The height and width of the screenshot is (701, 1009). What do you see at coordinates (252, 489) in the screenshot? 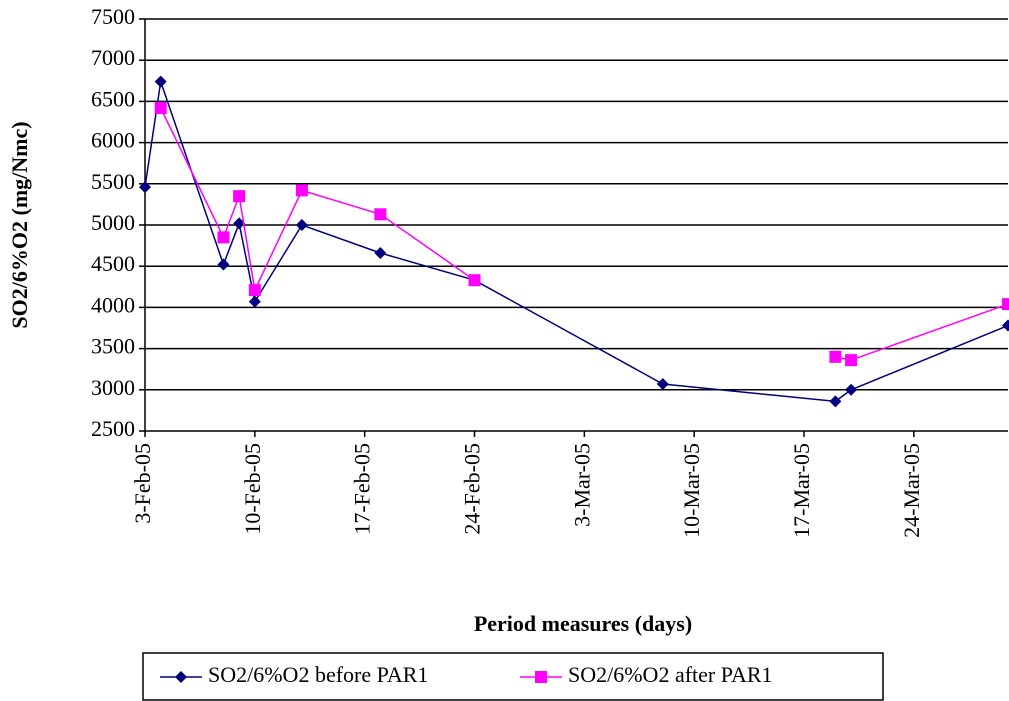
I see `x-tick-label: 10-Feb-05` at bounding box center [252, 489].